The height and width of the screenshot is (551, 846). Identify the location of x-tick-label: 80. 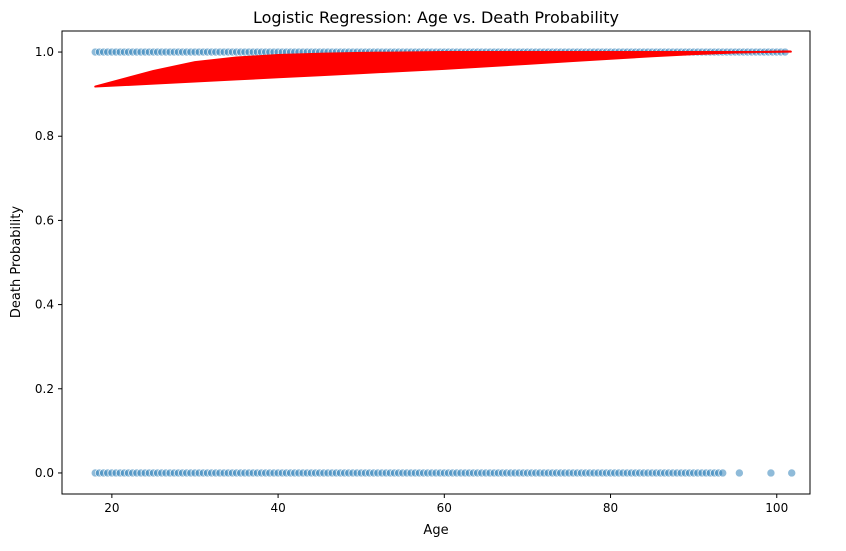
(610, 508).